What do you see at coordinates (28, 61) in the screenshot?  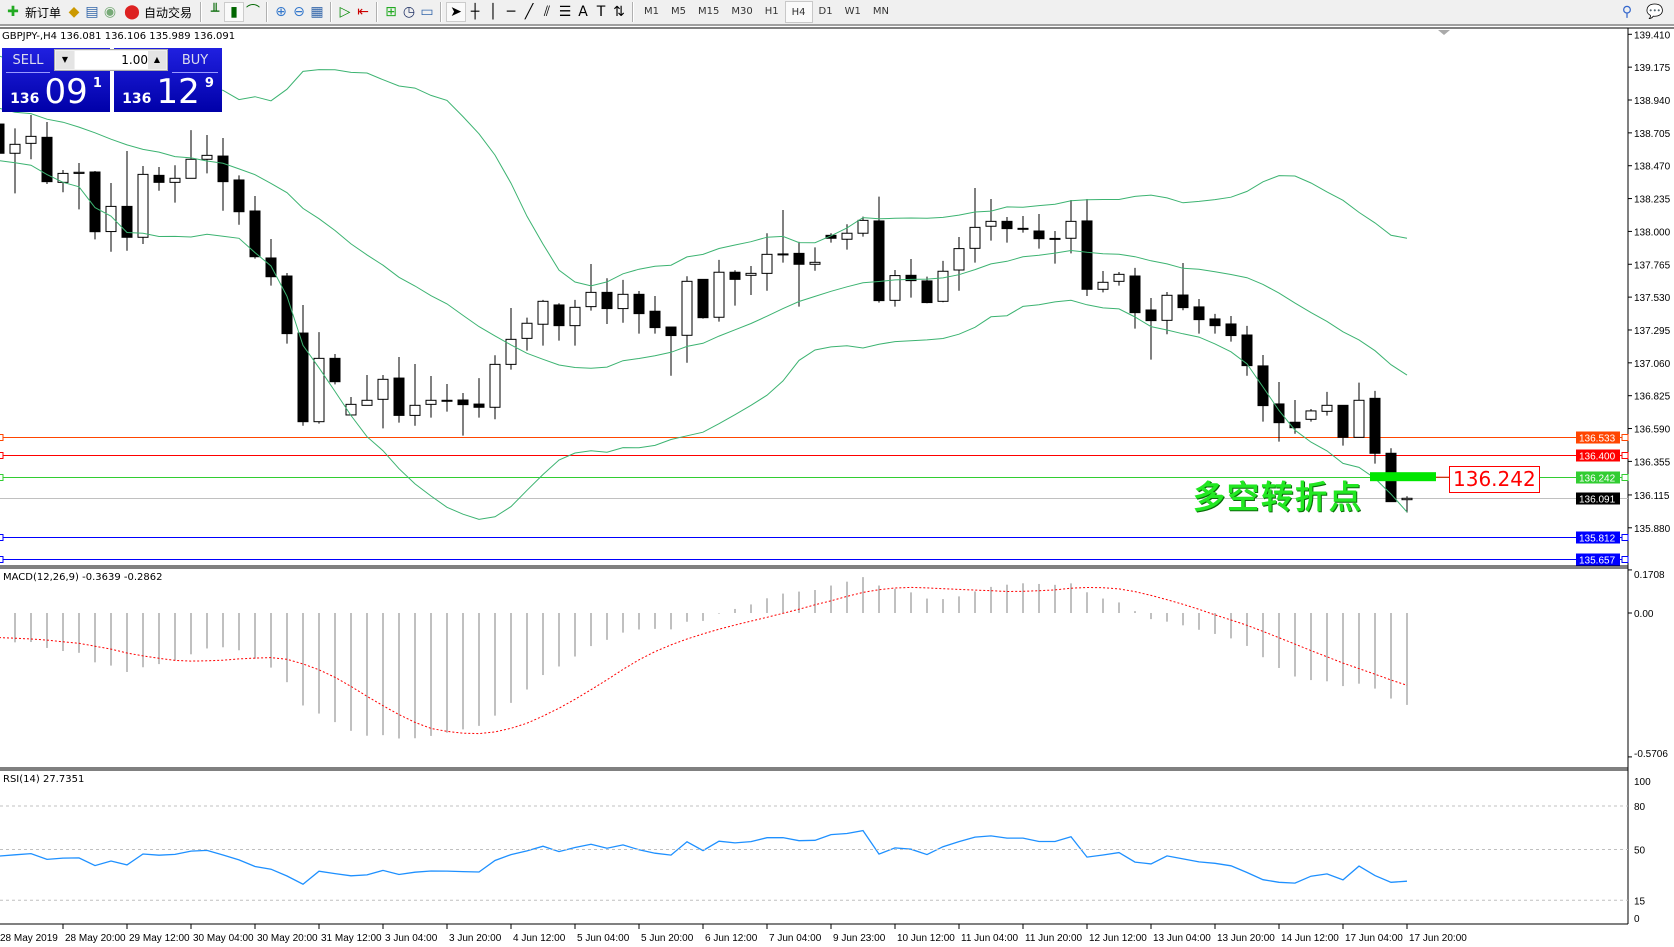 I see `sell-label: SELL` at bounding box center [28, 61].